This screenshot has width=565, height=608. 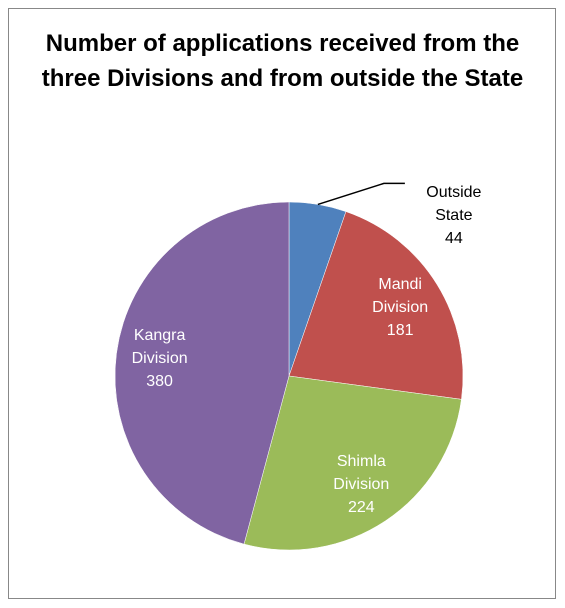 I want to click on data-label: Kangra Division 380, so click(x=160, y=358).